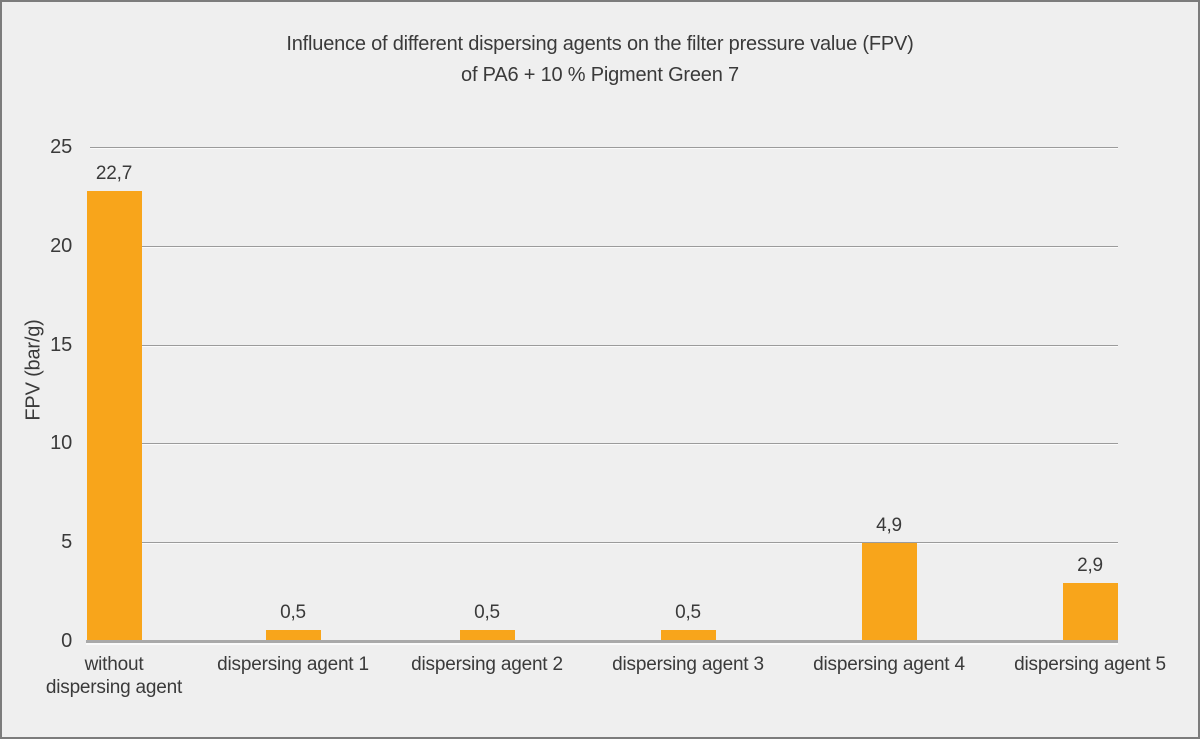  What do you see at coordinates (889, 526) in the screenshot?
I see `bar-value-label: 4,9` at bounding box center [889, 526].